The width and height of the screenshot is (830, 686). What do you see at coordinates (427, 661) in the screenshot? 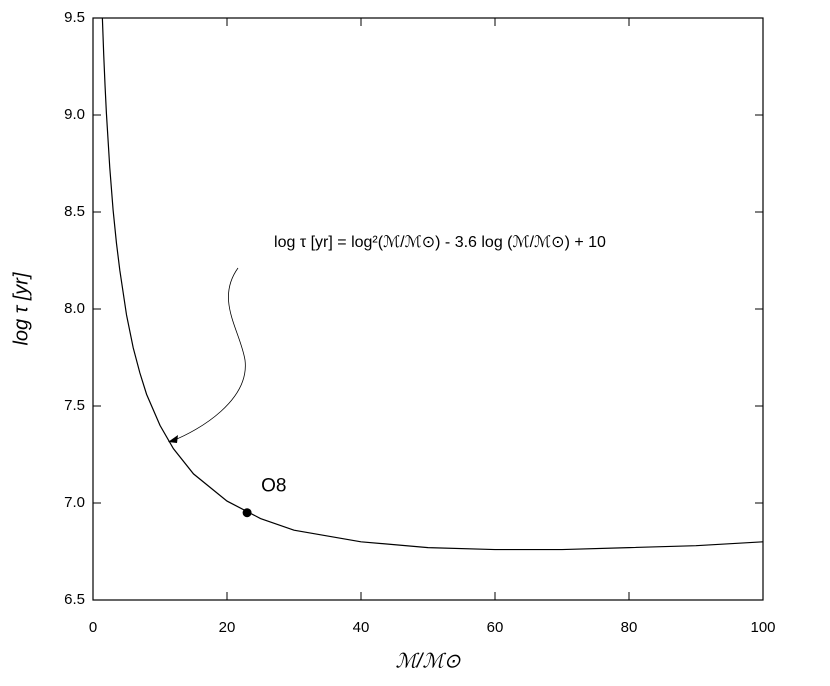
I see `x-axis-label: ℳ/ℳ⊙` at bounding box center [427, 661].